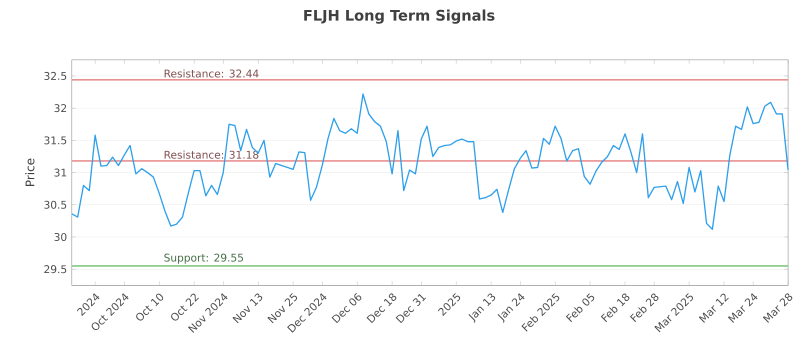 The width and height of the screenshot is (800, 349). I want to click on x-tick-label: Feb 18, so click(615, 307).